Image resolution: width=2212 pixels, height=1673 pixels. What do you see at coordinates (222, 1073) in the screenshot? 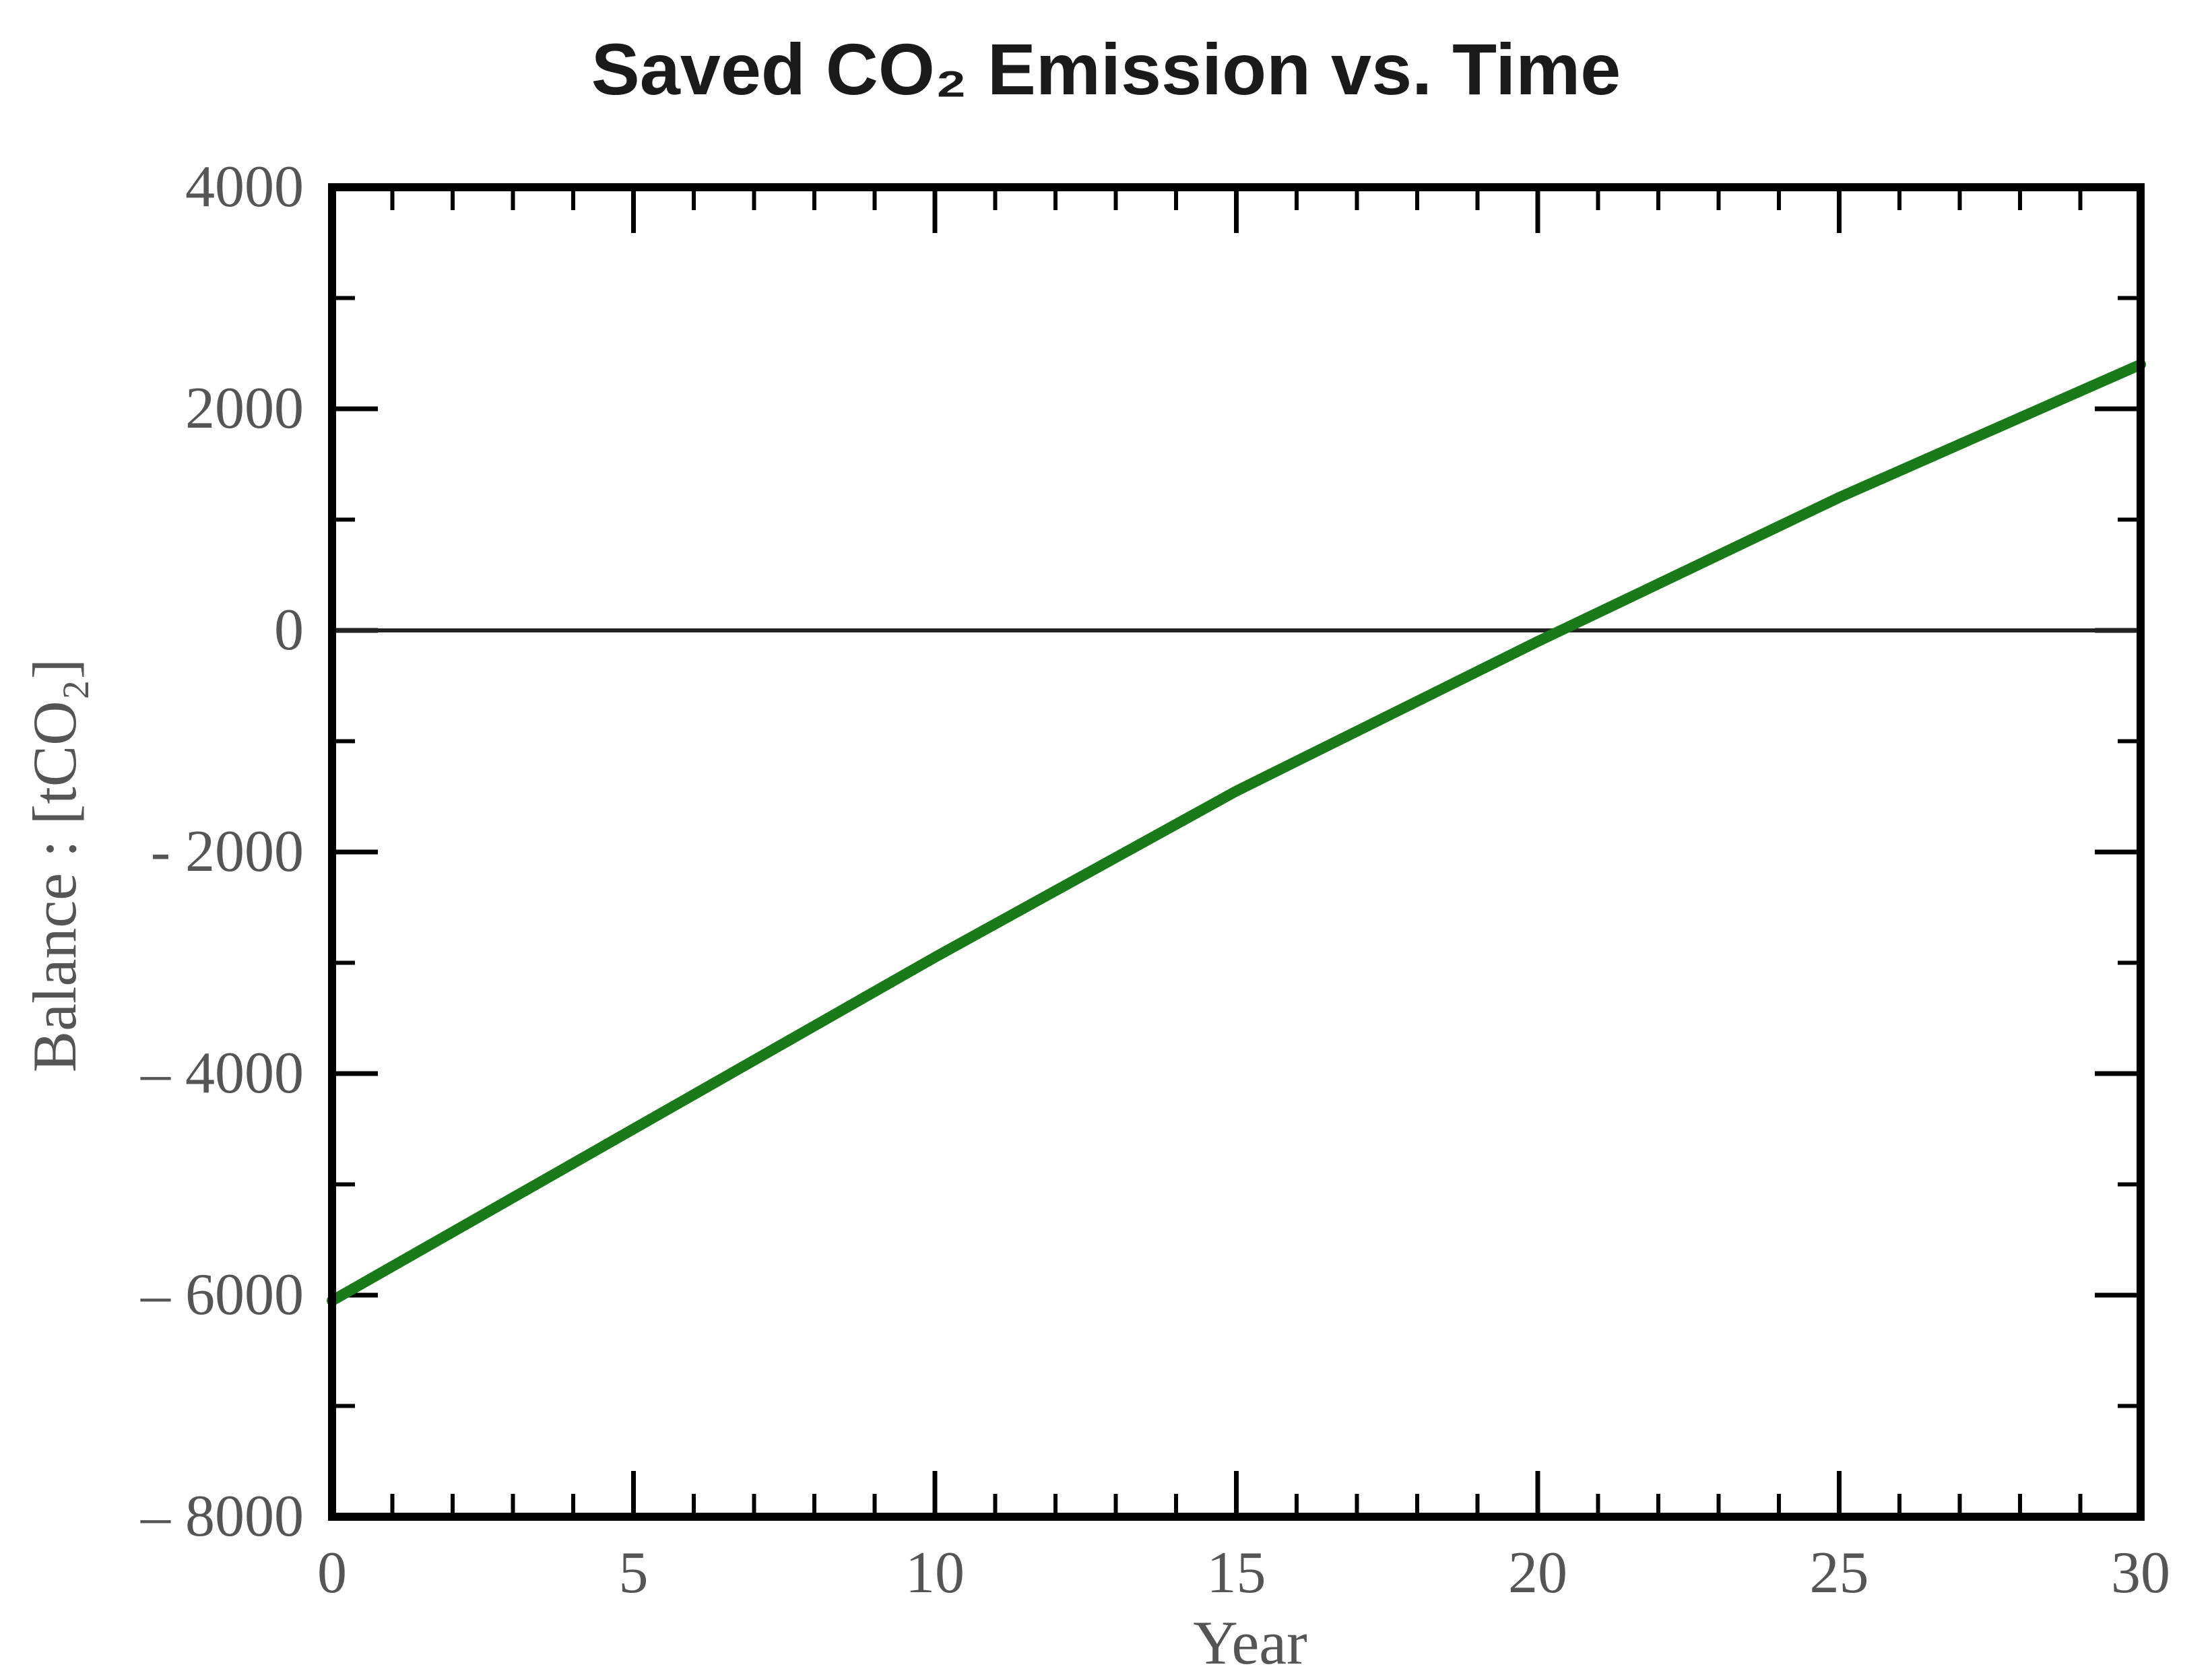
I see `y-tick-label: – 4000` at bounding box center [222, 1073].